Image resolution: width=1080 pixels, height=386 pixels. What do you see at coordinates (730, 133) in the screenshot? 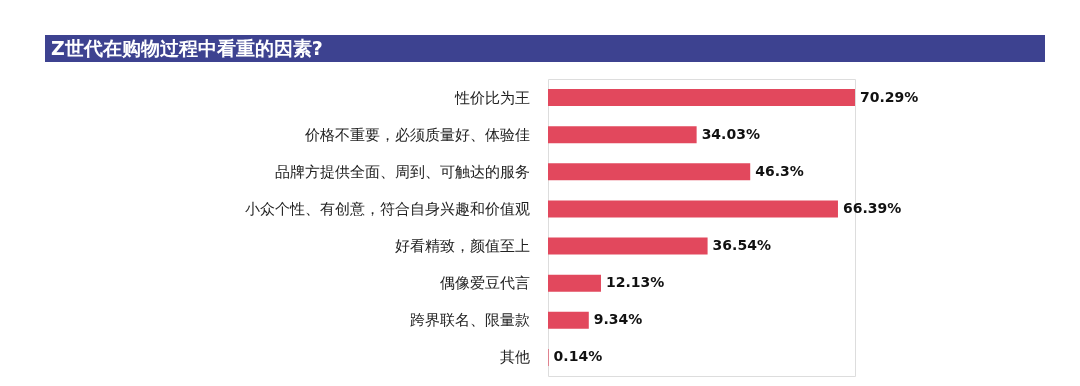
I see `data-label: 34.03%` at bounding box center [730, 133].